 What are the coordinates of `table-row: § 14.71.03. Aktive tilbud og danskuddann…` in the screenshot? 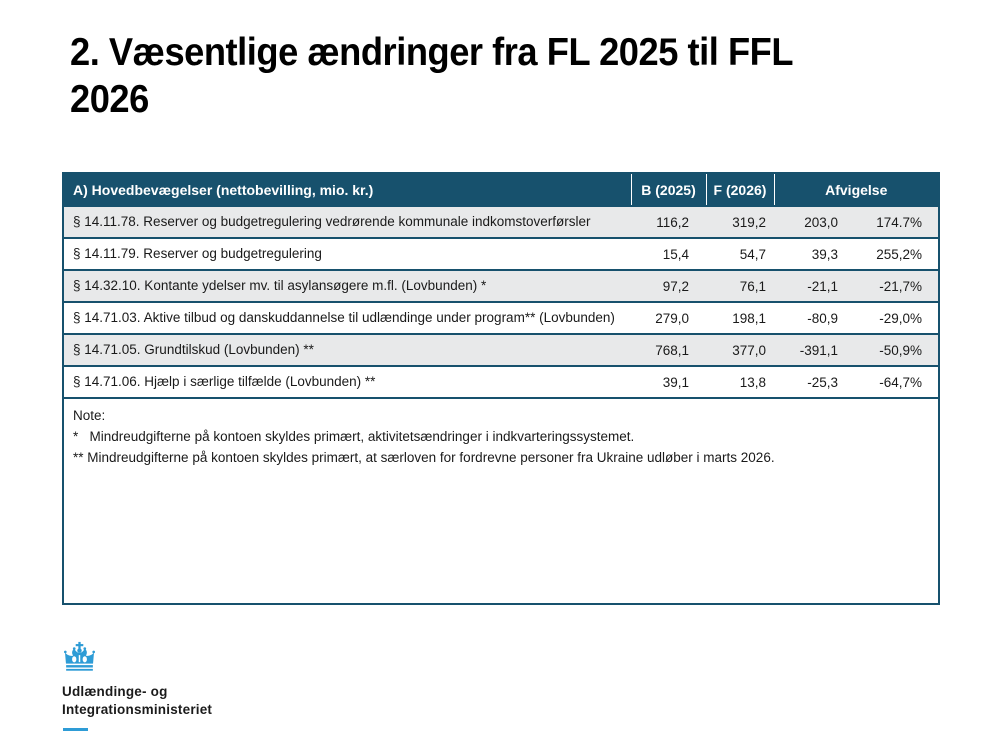 It's located at (501, 318).